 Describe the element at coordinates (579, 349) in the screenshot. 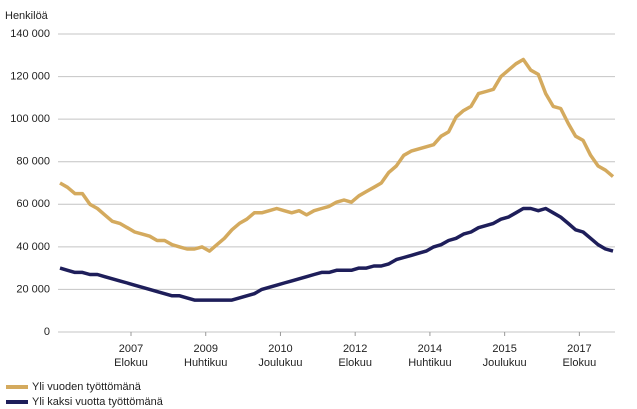

I see `x-tick-label: 2017` at that location.